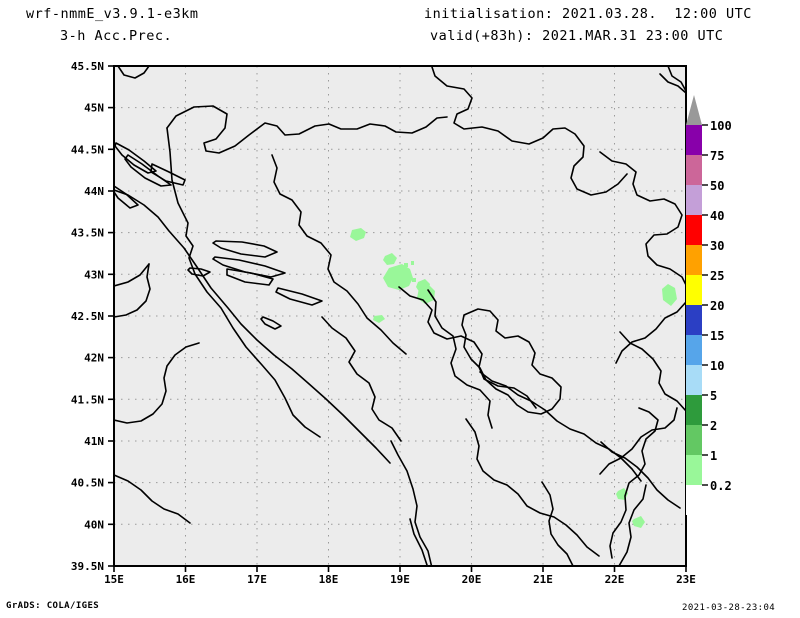  What do you see at coordinates (460, 359) in the screenshot?
I see `serbia-internal-border` at bounding box center [460, 359].